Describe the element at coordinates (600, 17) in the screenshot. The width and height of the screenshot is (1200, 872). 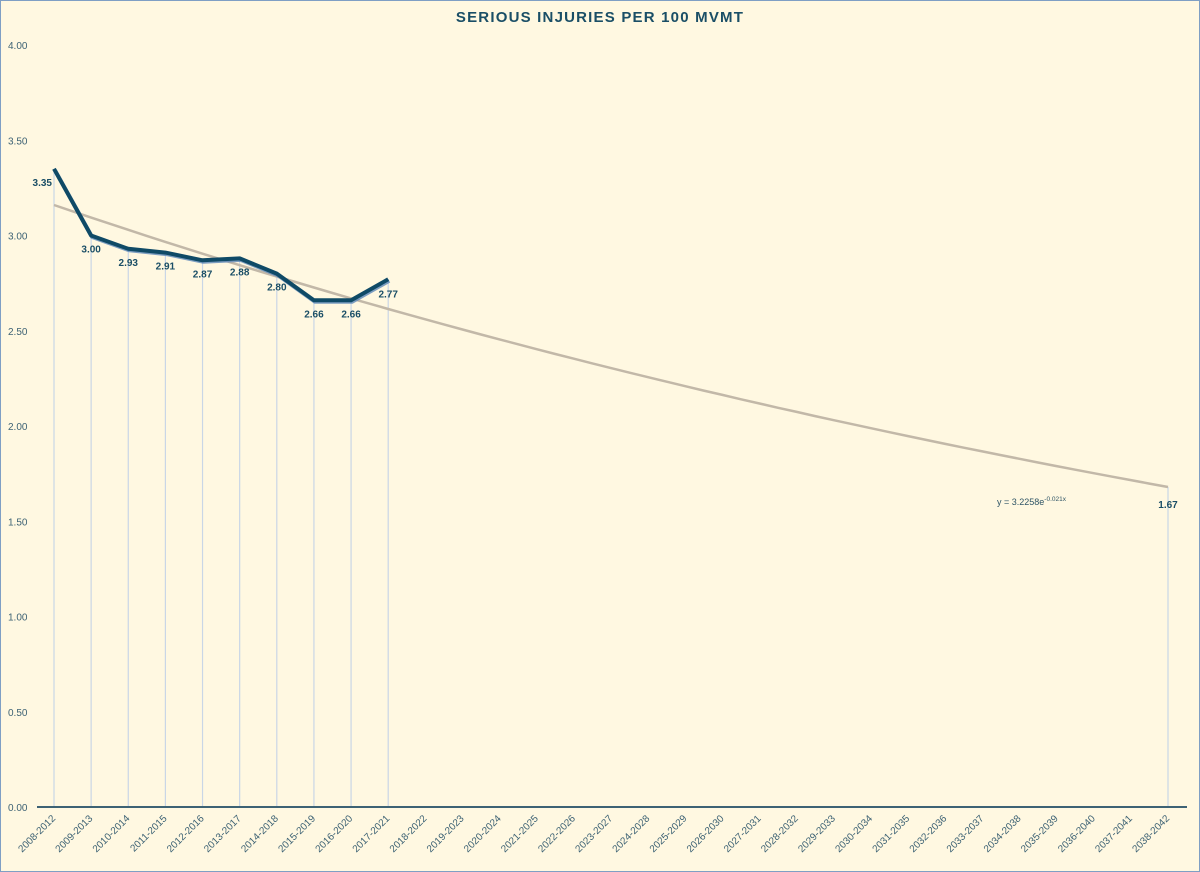
I see `chart-title: SERIOUS INJURIES PER 100 MVMT` at that location.